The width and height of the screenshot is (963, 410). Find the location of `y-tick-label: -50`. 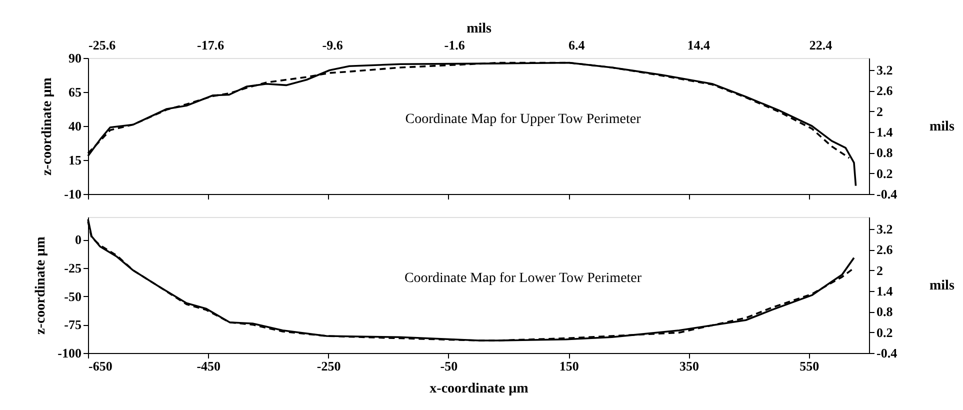

y-tick-label: -50 is located at coordinates (73, 296).